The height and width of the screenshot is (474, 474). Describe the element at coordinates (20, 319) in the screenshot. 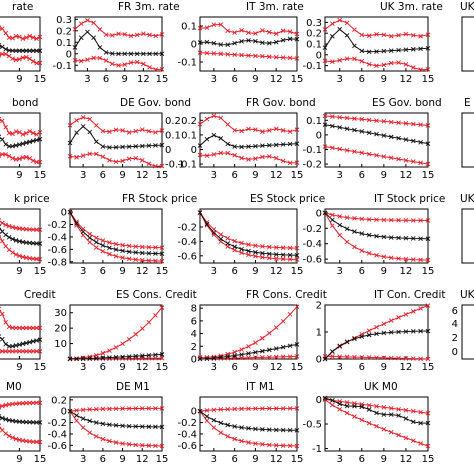

I see `upper-band-line` at that location.